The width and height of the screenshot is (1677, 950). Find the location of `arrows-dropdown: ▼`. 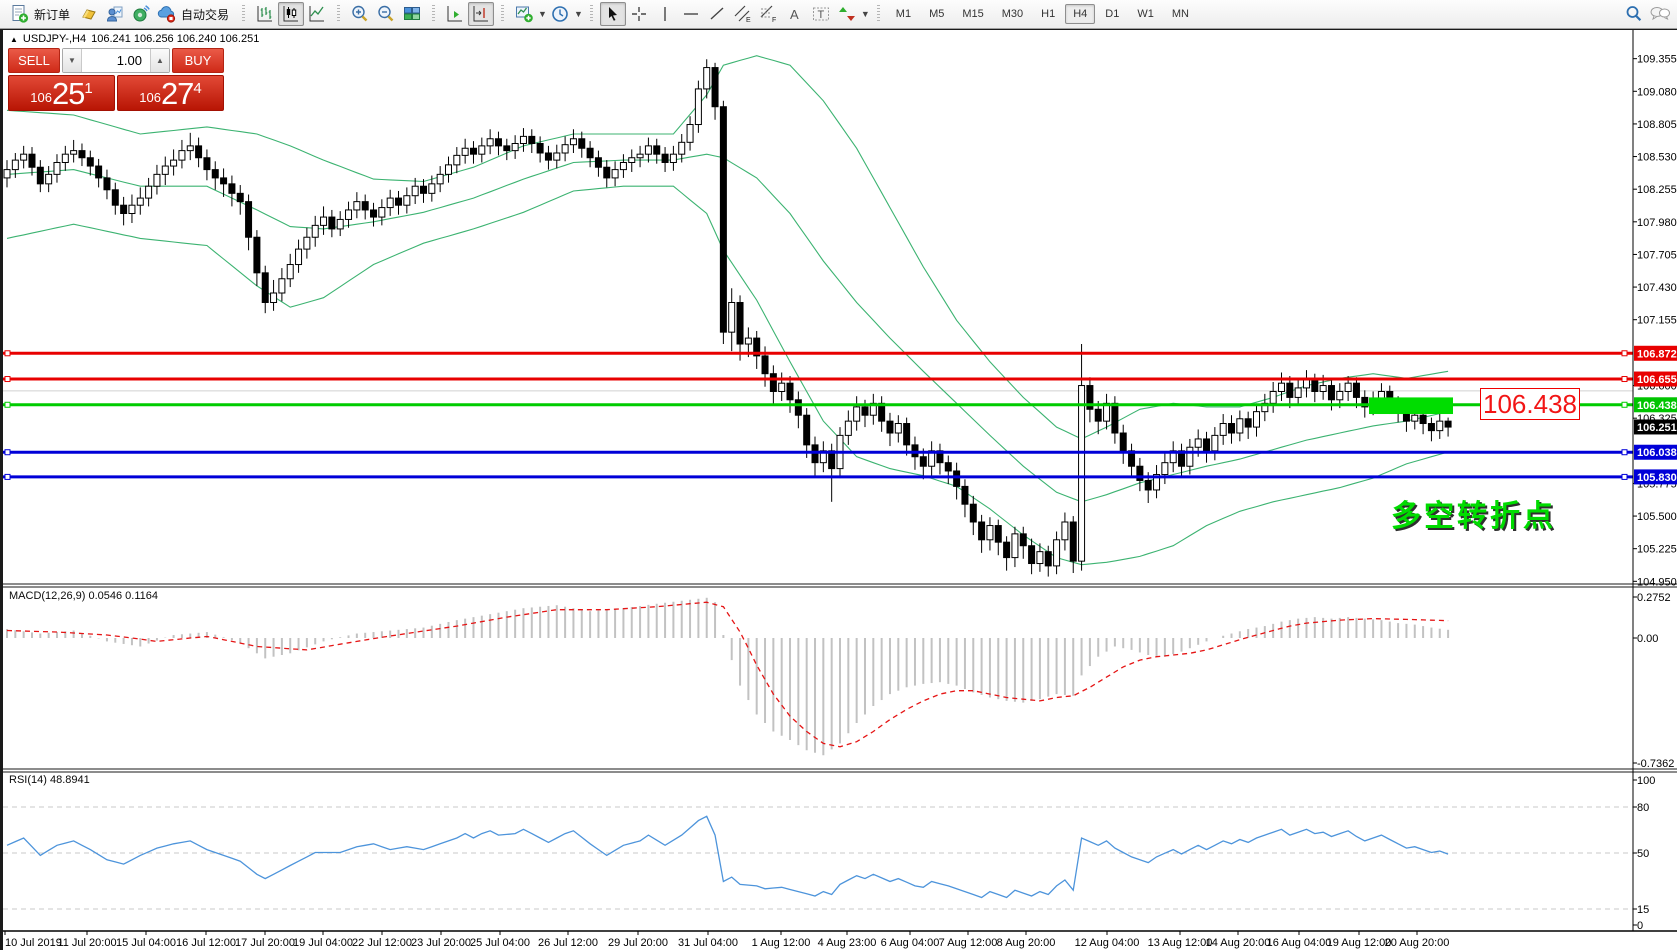

arrows-dropdown: ▼ is located at coordinates (865, 14).